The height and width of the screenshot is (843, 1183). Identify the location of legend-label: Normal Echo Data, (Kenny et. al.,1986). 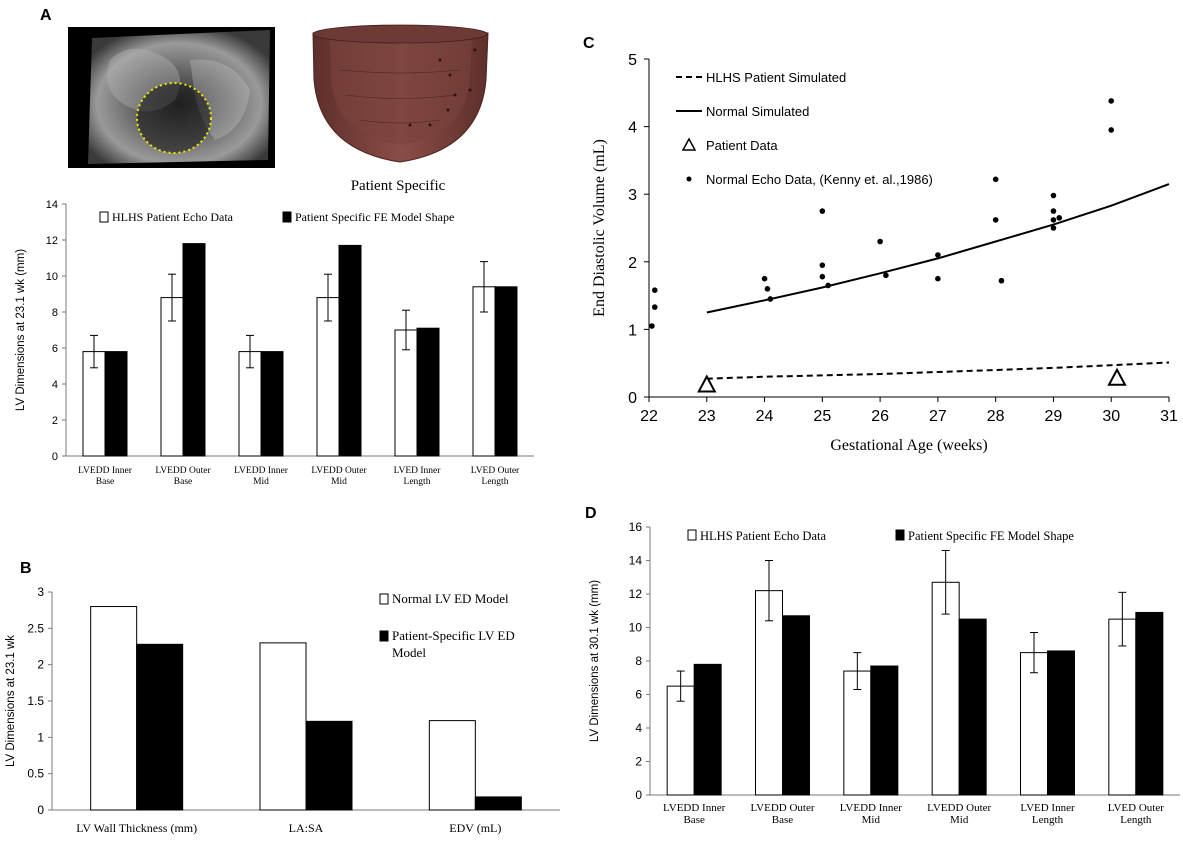
(819, 179).